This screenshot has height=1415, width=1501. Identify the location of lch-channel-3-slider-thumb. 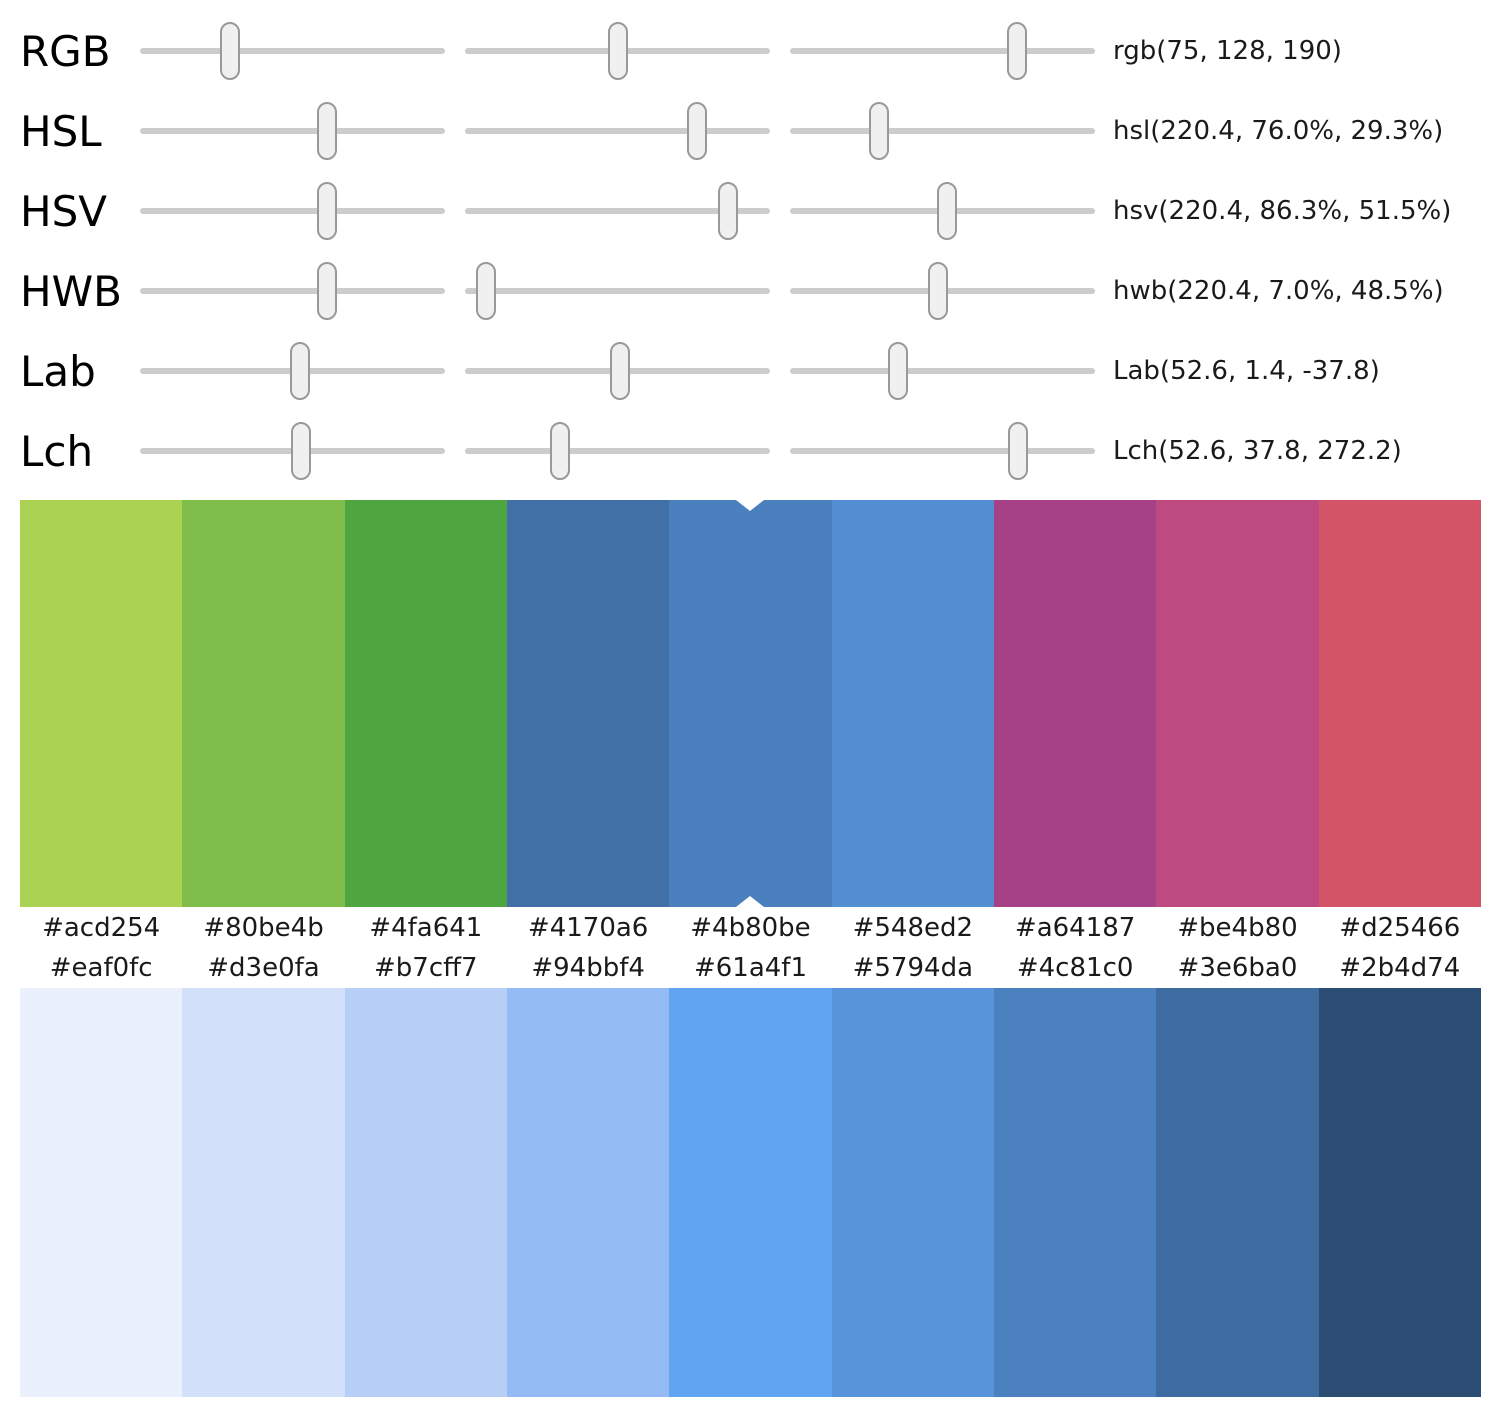
(1018, 451).